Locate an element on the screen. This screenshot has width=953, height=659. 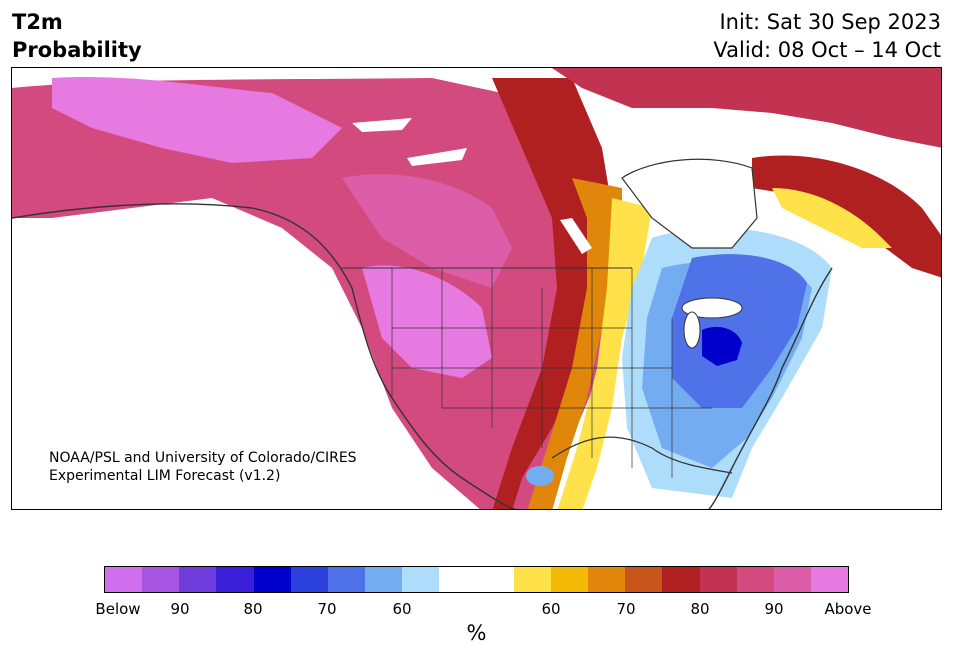
below-region-blue is located at coordinates (739, 331).